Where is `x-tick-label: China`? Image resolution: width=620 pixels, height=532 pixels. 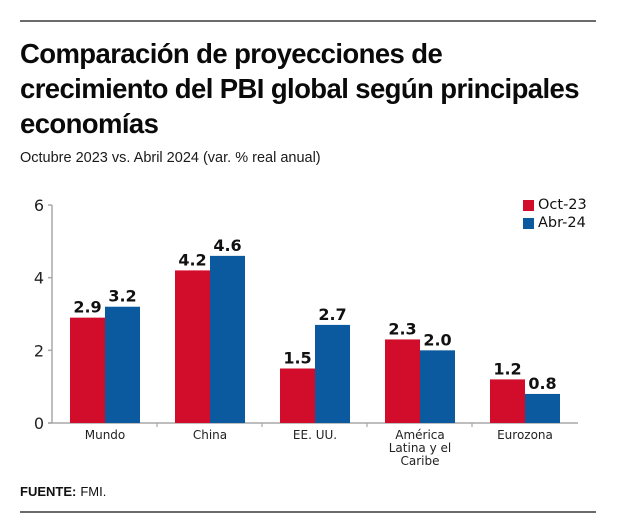
x-tick-label: China is located at coordinates (210, 435).